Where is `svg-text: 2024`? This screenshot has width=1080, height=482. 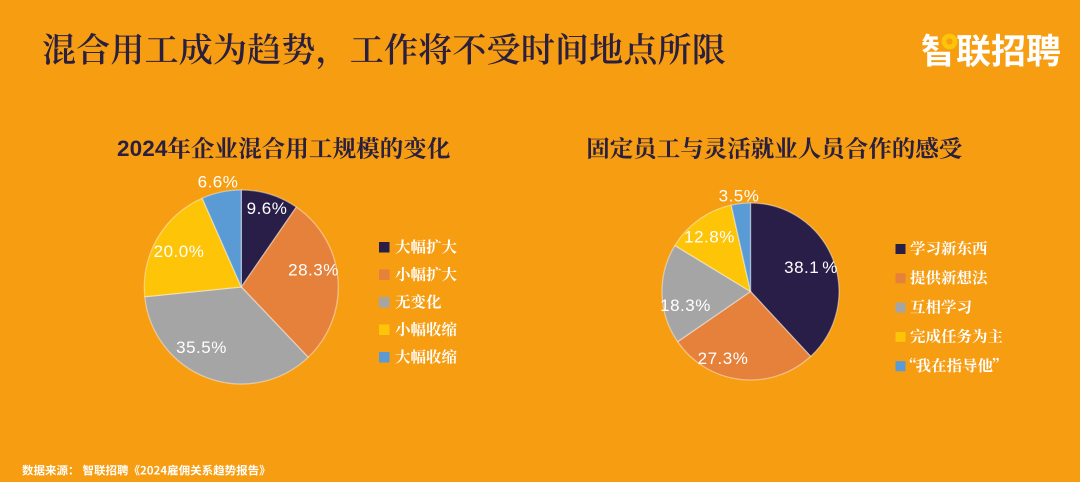
svg-text: 2024 is located at coordinates (142, 148).